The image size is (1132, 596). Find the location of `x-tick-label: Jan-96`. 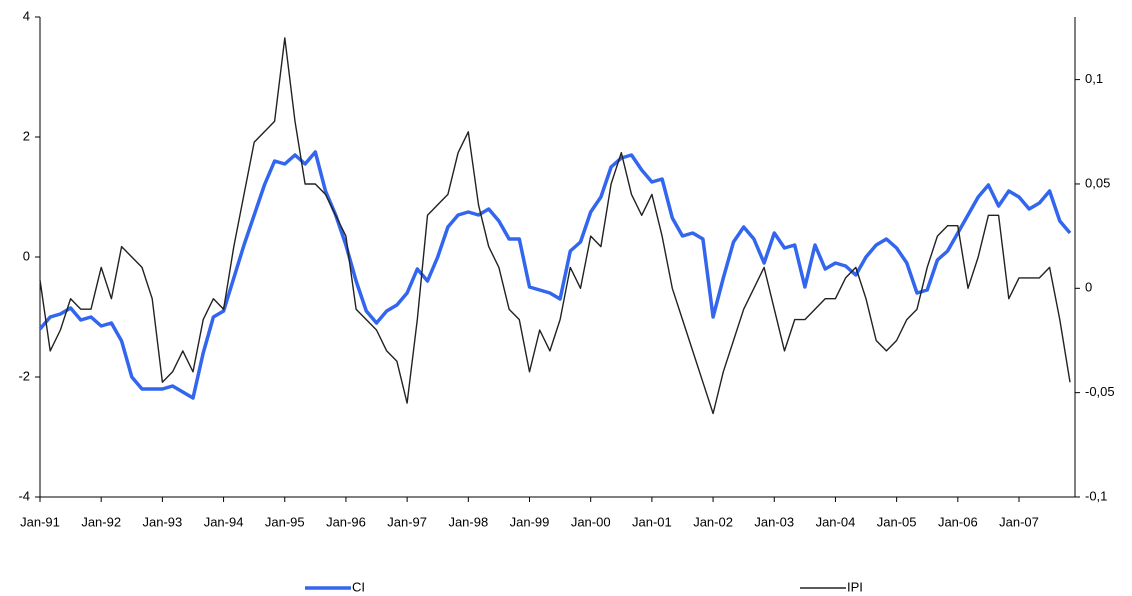

x-tick-label: Jan-96 is located at coordinates (346, 521).